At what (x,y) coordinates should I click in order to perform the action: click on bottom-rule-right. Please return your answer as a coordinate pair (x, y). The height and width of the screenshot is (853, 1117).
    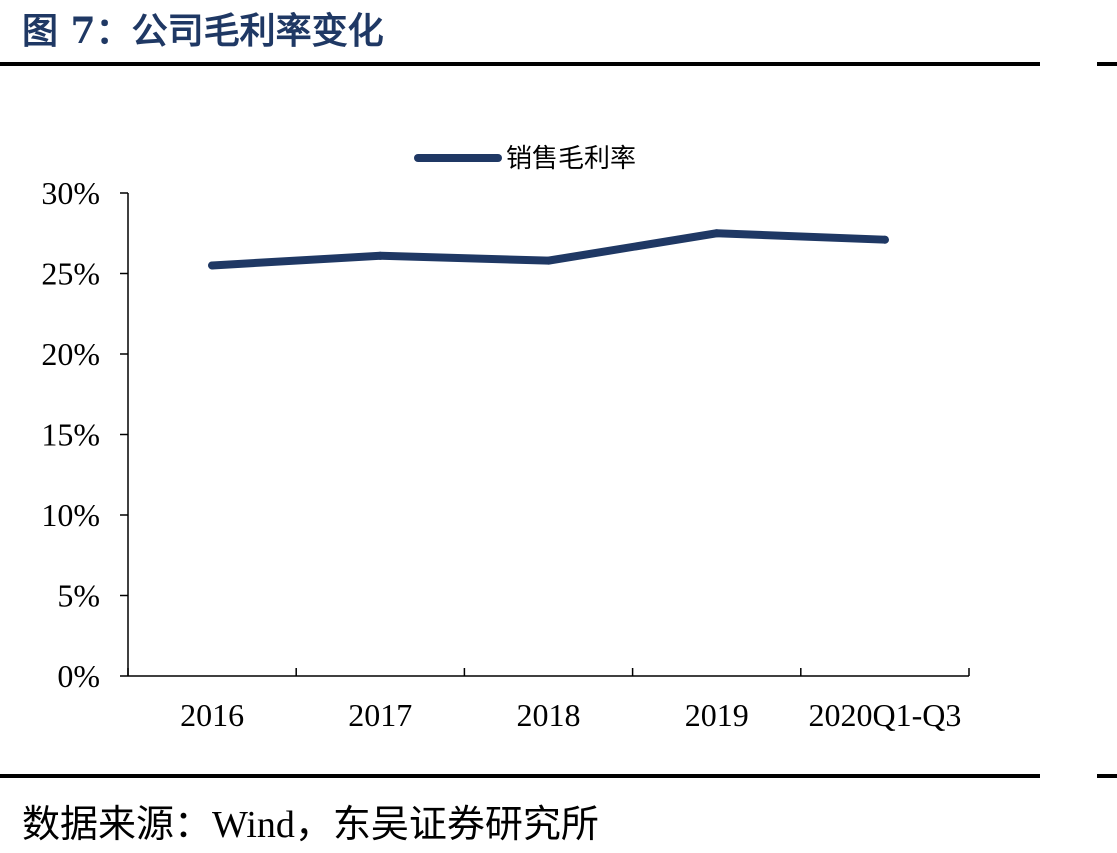
    Looking at the image, I should click on (1107, 776).